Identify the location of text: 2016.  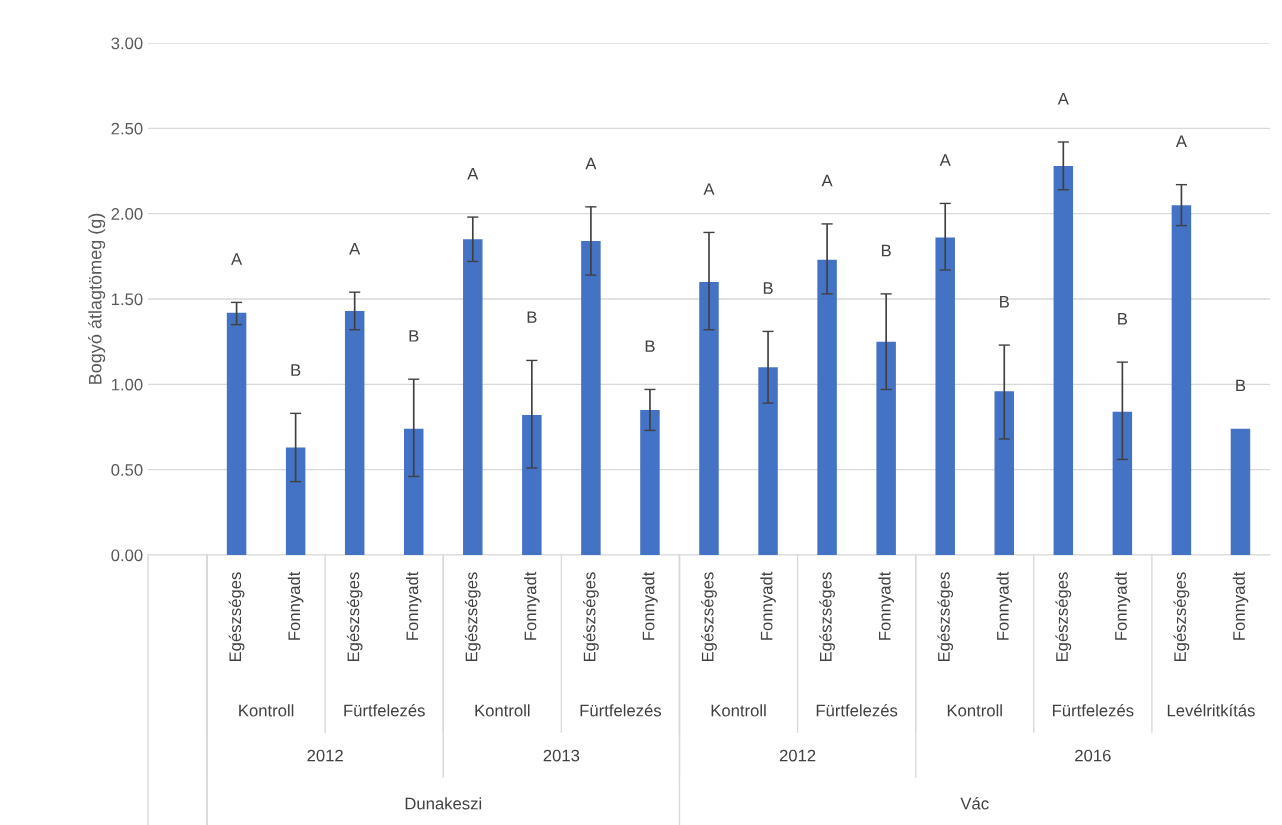
(1093, 755).